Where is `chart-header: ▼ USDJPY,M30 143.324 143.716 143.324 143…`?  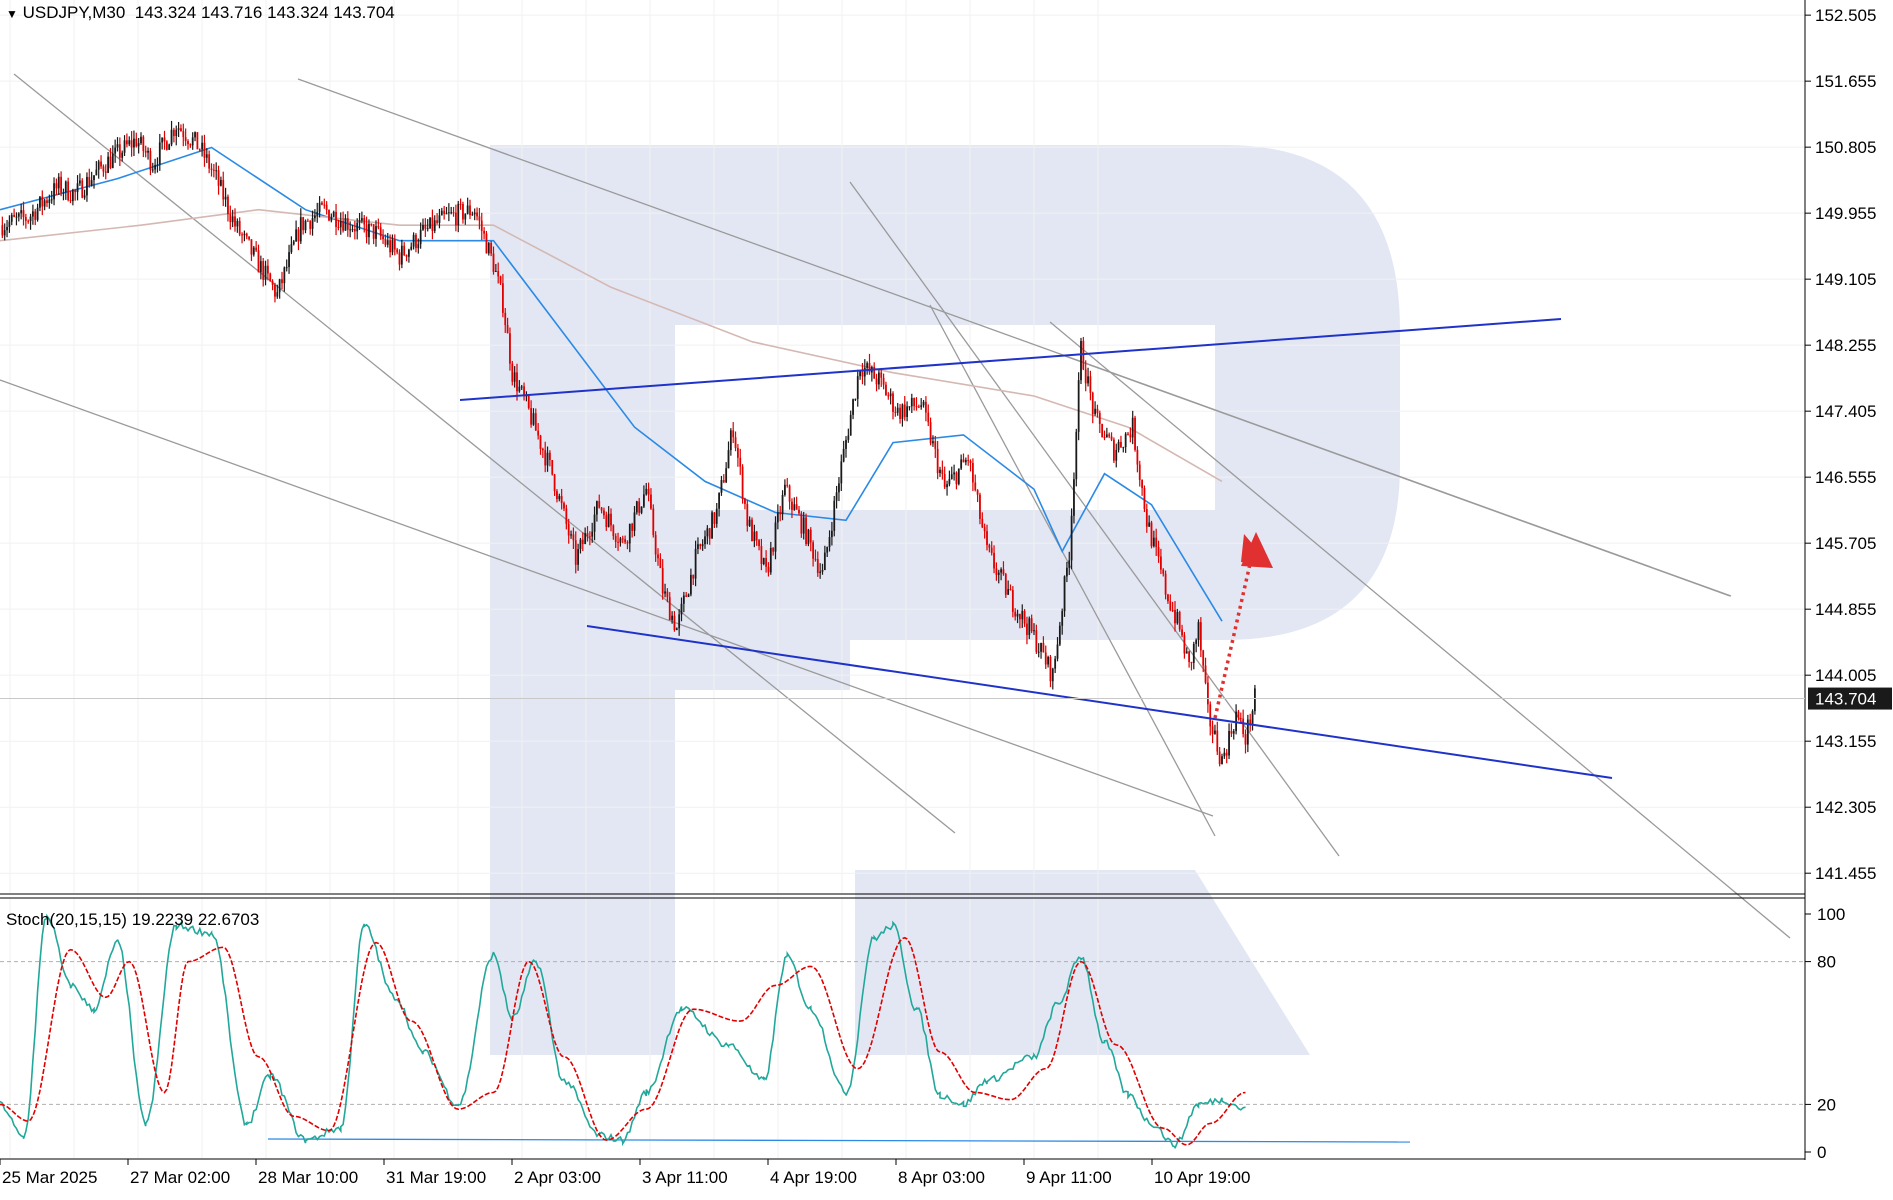 chart-header: ▼ USDJPY,M30 143.324 143.716 143.324 143… is located at coordinates (200, 13).